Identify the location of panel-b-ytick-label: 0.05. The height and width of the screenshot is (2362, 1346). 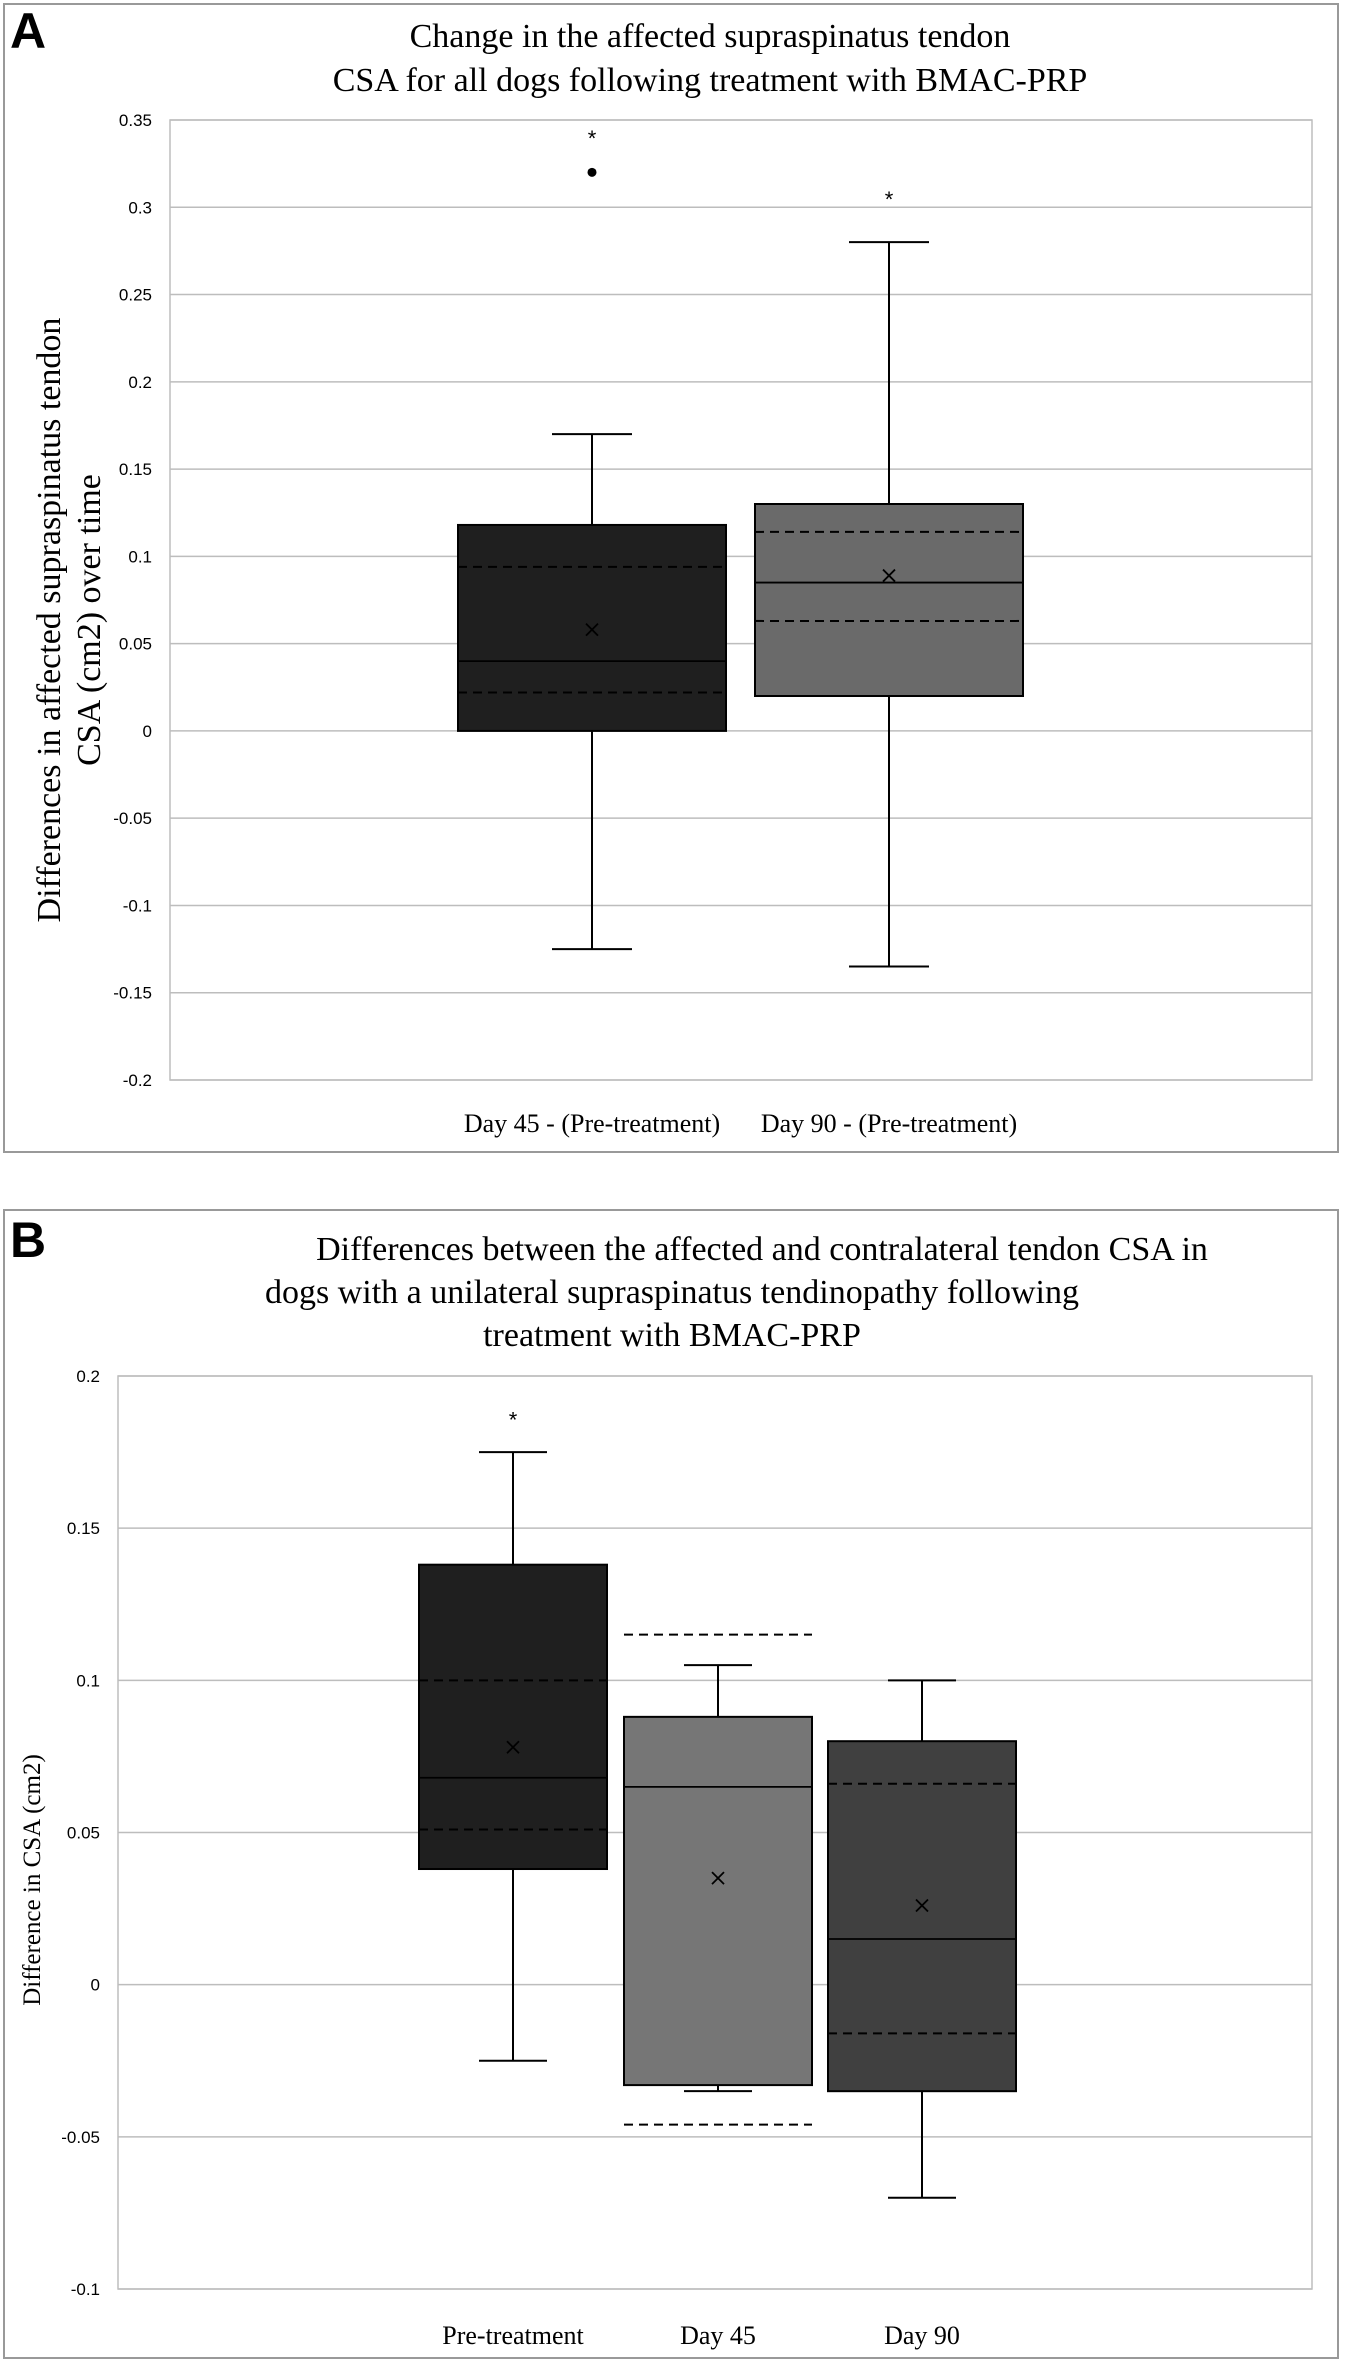
(83, 1833).